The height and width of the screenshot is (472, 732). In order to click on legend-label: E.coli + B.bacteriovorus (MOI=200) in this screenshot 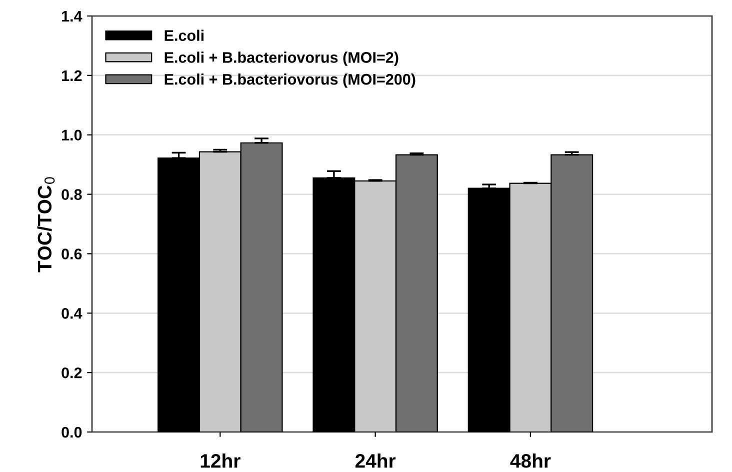, I will do `click(290, 81)`.